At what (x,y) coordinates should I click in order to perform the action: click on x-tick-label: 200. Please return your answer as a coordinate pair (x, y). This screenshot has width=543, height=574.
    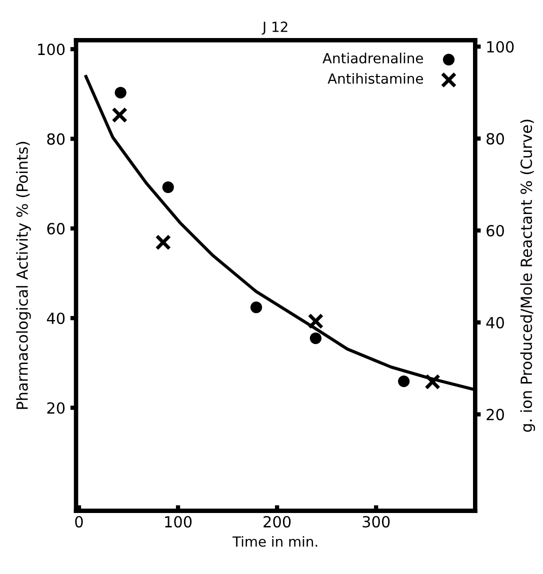
    Looking at the image, I should click on (277, 522).